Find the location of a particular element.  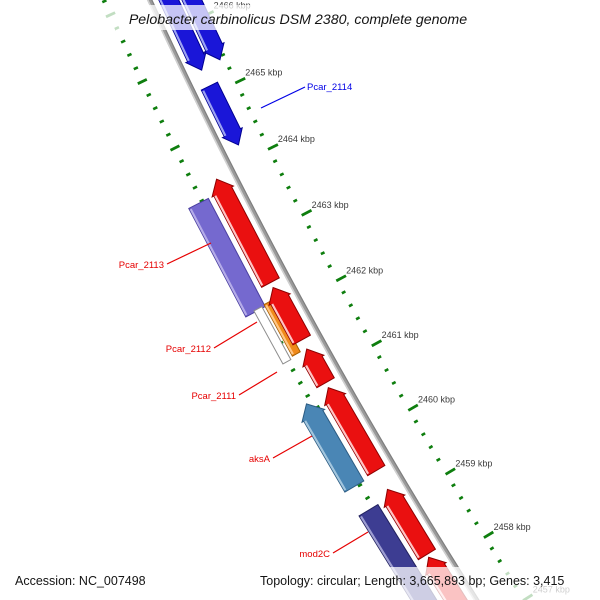

gene-label-mod2C: mod2C is located at coordinates (314, 554).